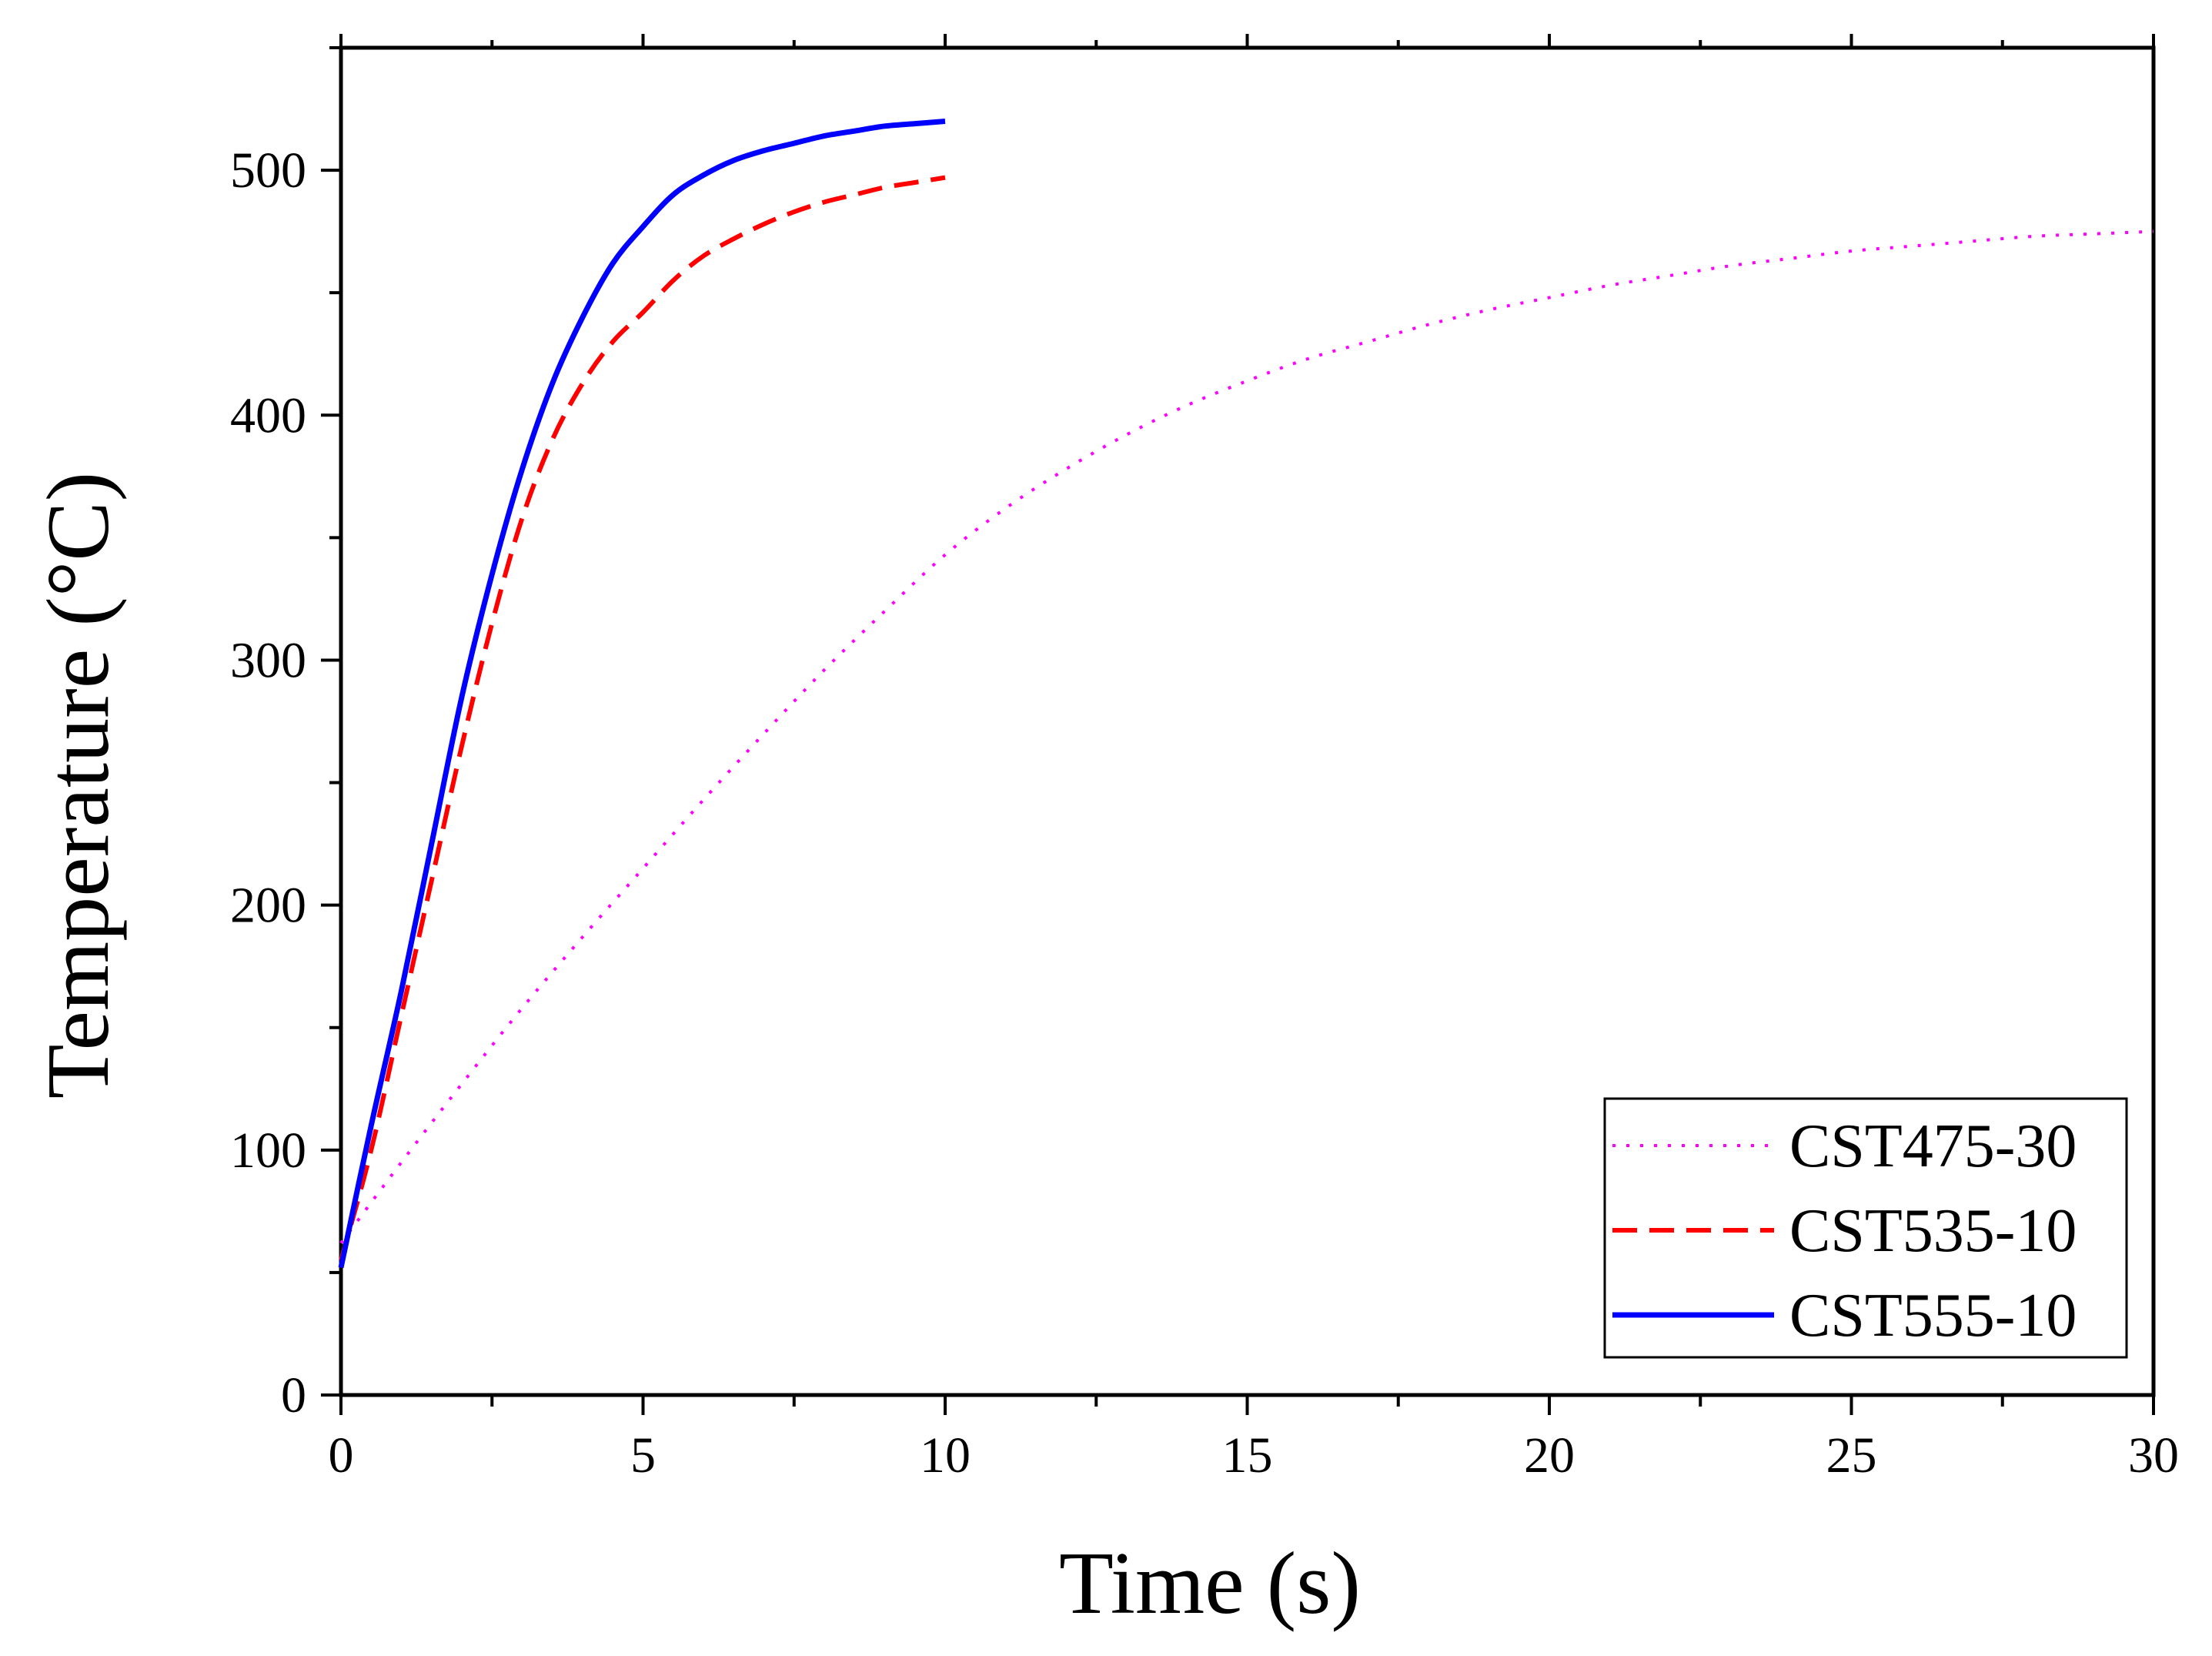 This screenshot has width=2212, height=1656. I want to click on y-tick-label: 500, so click(268, 171).